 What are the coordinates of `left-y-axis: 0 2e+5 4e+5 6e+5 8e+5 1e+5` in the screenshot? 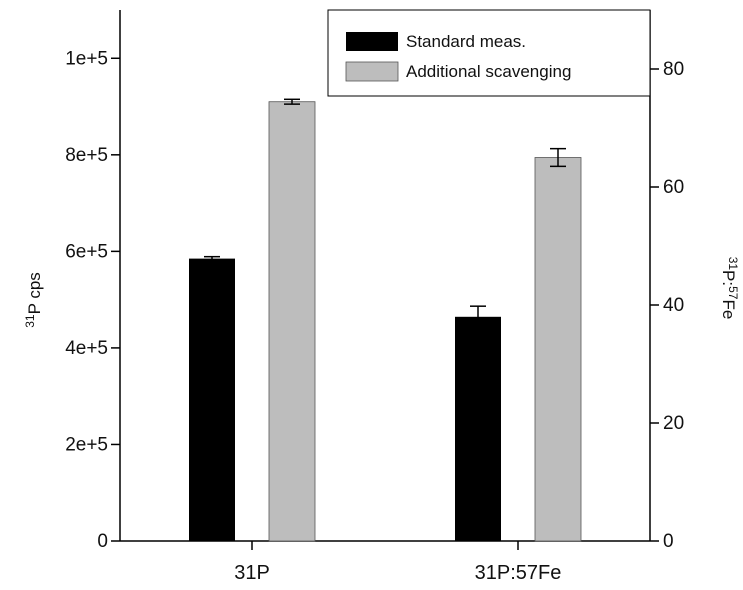 It's located at (92, 300).